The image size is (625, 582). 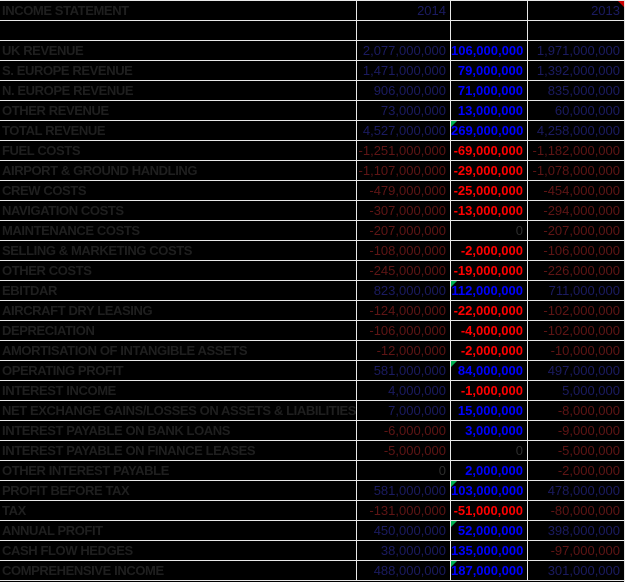 What do you see at coordinates (575, 490) in the screenshot?
I see `value-2013-cell: 478,000,000` at bounding box center [575, 490].